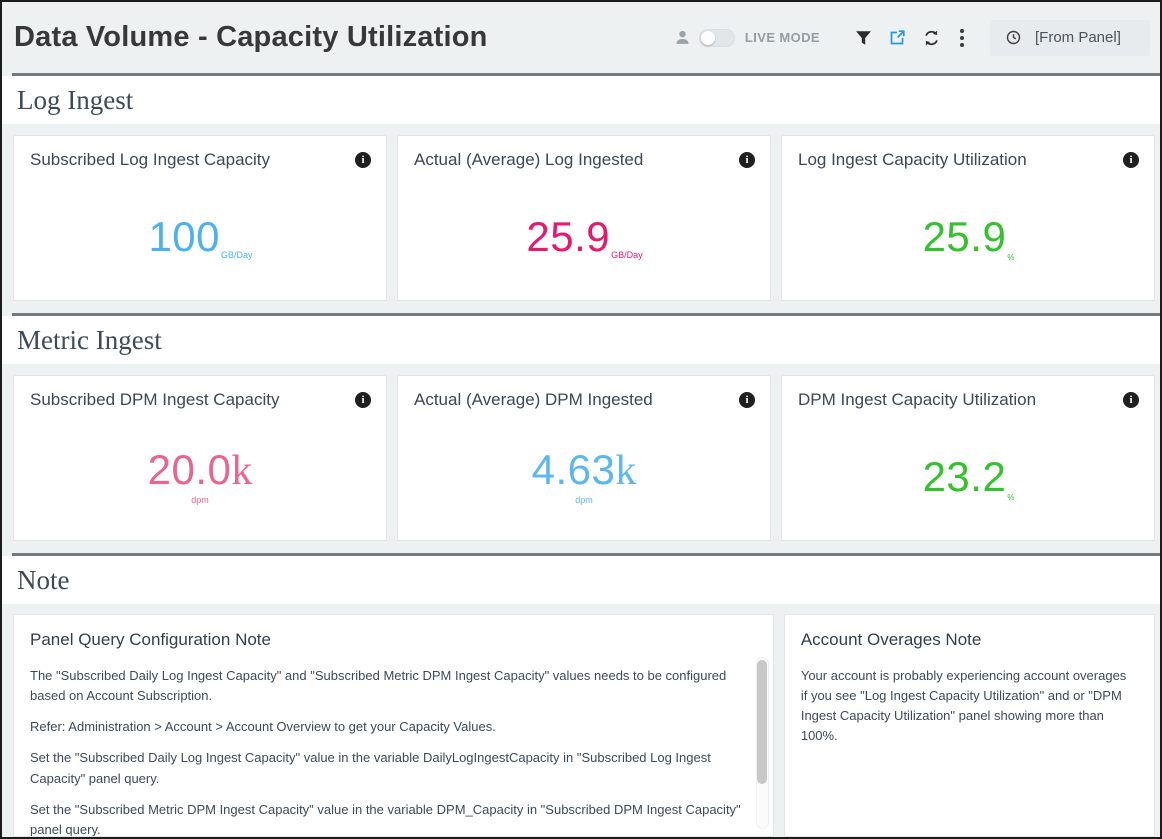 This screenshot has width=1162, height=839. Describe the element at coordinates (912, 159) in the screenshot. I see `panel-title: Log Ingest Capacity Utilization` at that location.